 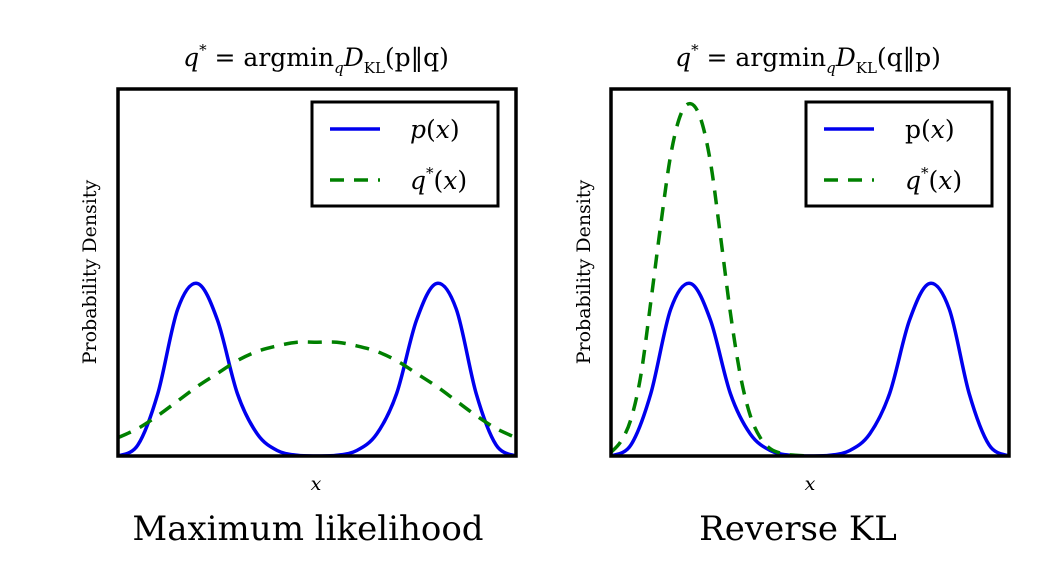 What do you see at coordinates (933, 179) in the screenshot?
I see `panel-2-legend-label-q: q*(x)` at bounding box center [933, 179].